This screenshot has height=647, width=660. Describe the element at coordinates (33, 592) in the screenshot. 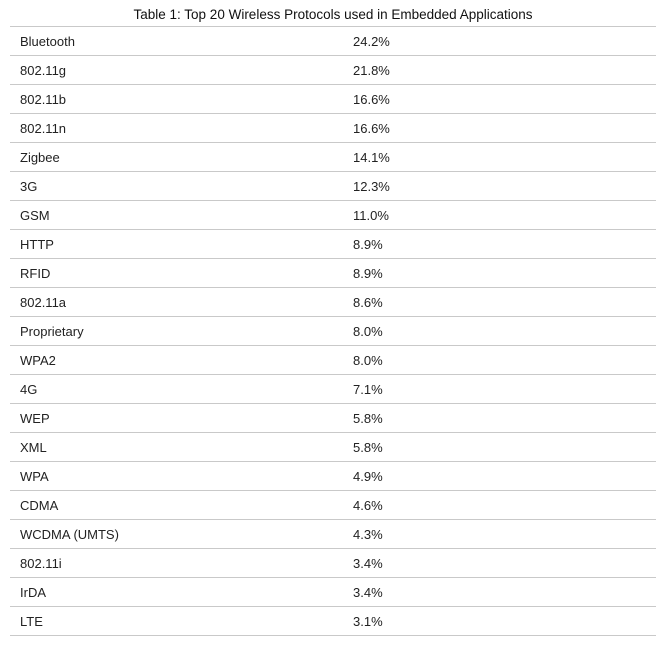

I see `protocol-cell: IrDA` at that location.